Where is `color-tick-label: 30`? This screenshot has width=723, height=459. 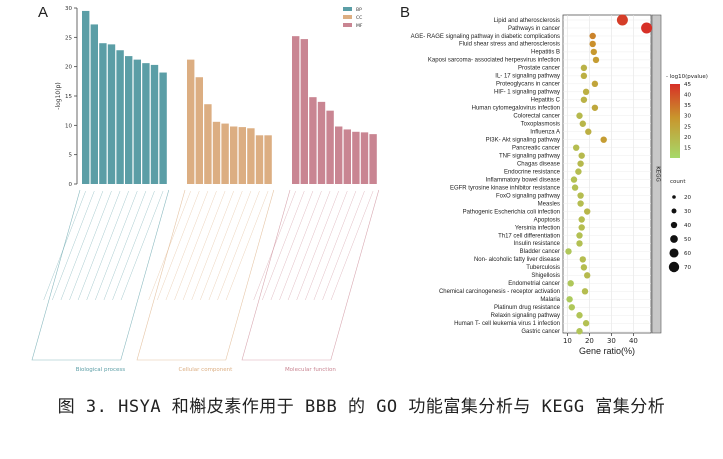
color-tick-label: 30 is located at coordinates (687, 117).